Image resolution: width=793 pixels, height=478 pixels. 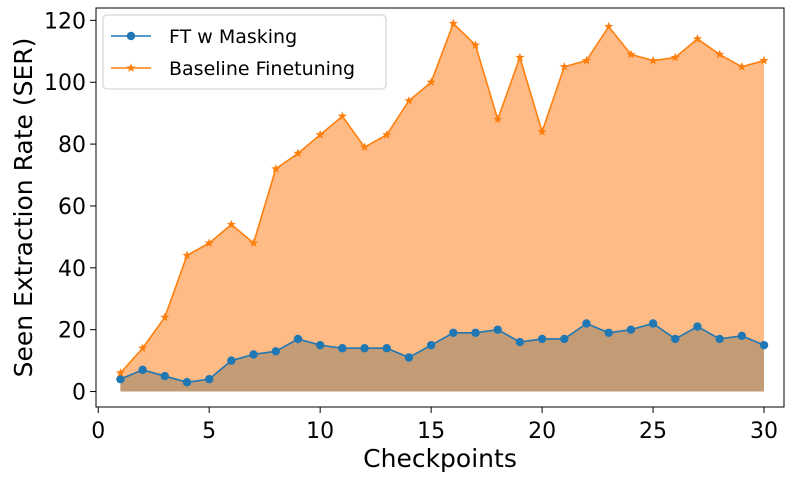 What do you see at coordinates (440, 458) in the screenshot?
I see `x-axis-title: Checkpoints` at bounding box center [440, 458].